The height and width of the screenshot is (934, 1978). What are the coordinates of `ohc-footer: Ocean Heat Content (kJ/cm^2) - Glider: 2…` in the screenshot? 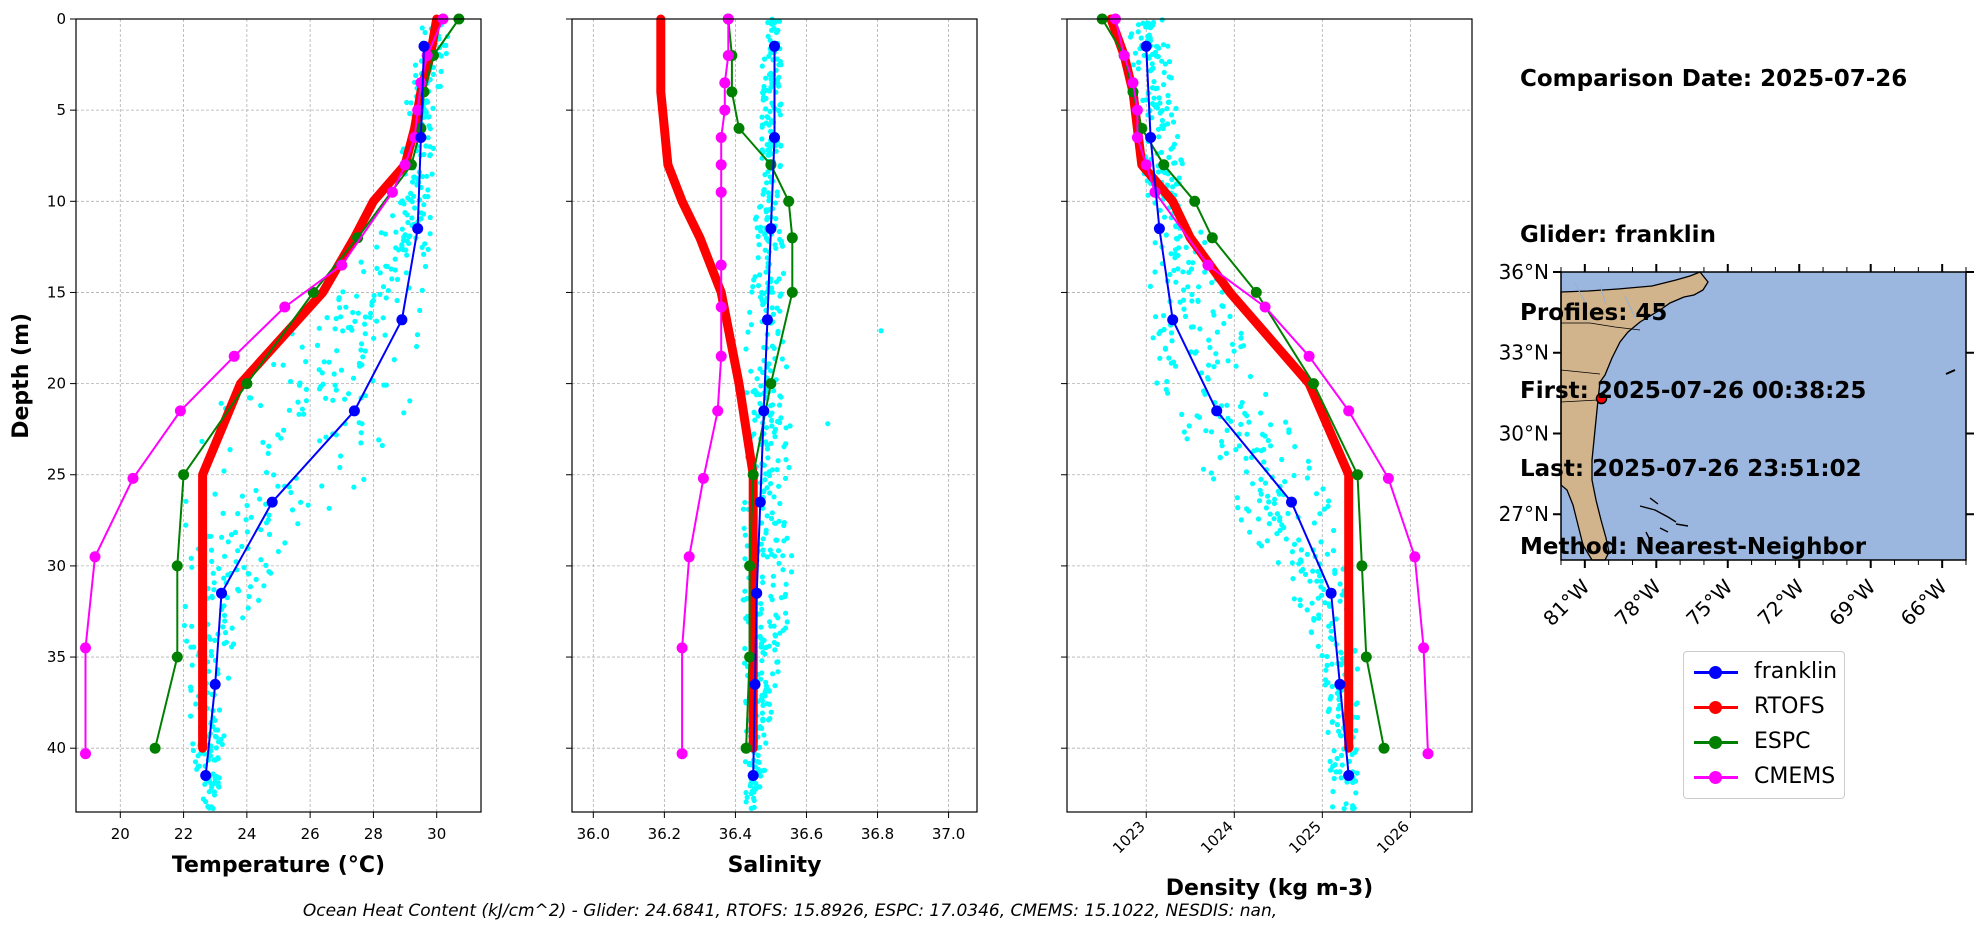 It's located at (790, 911).